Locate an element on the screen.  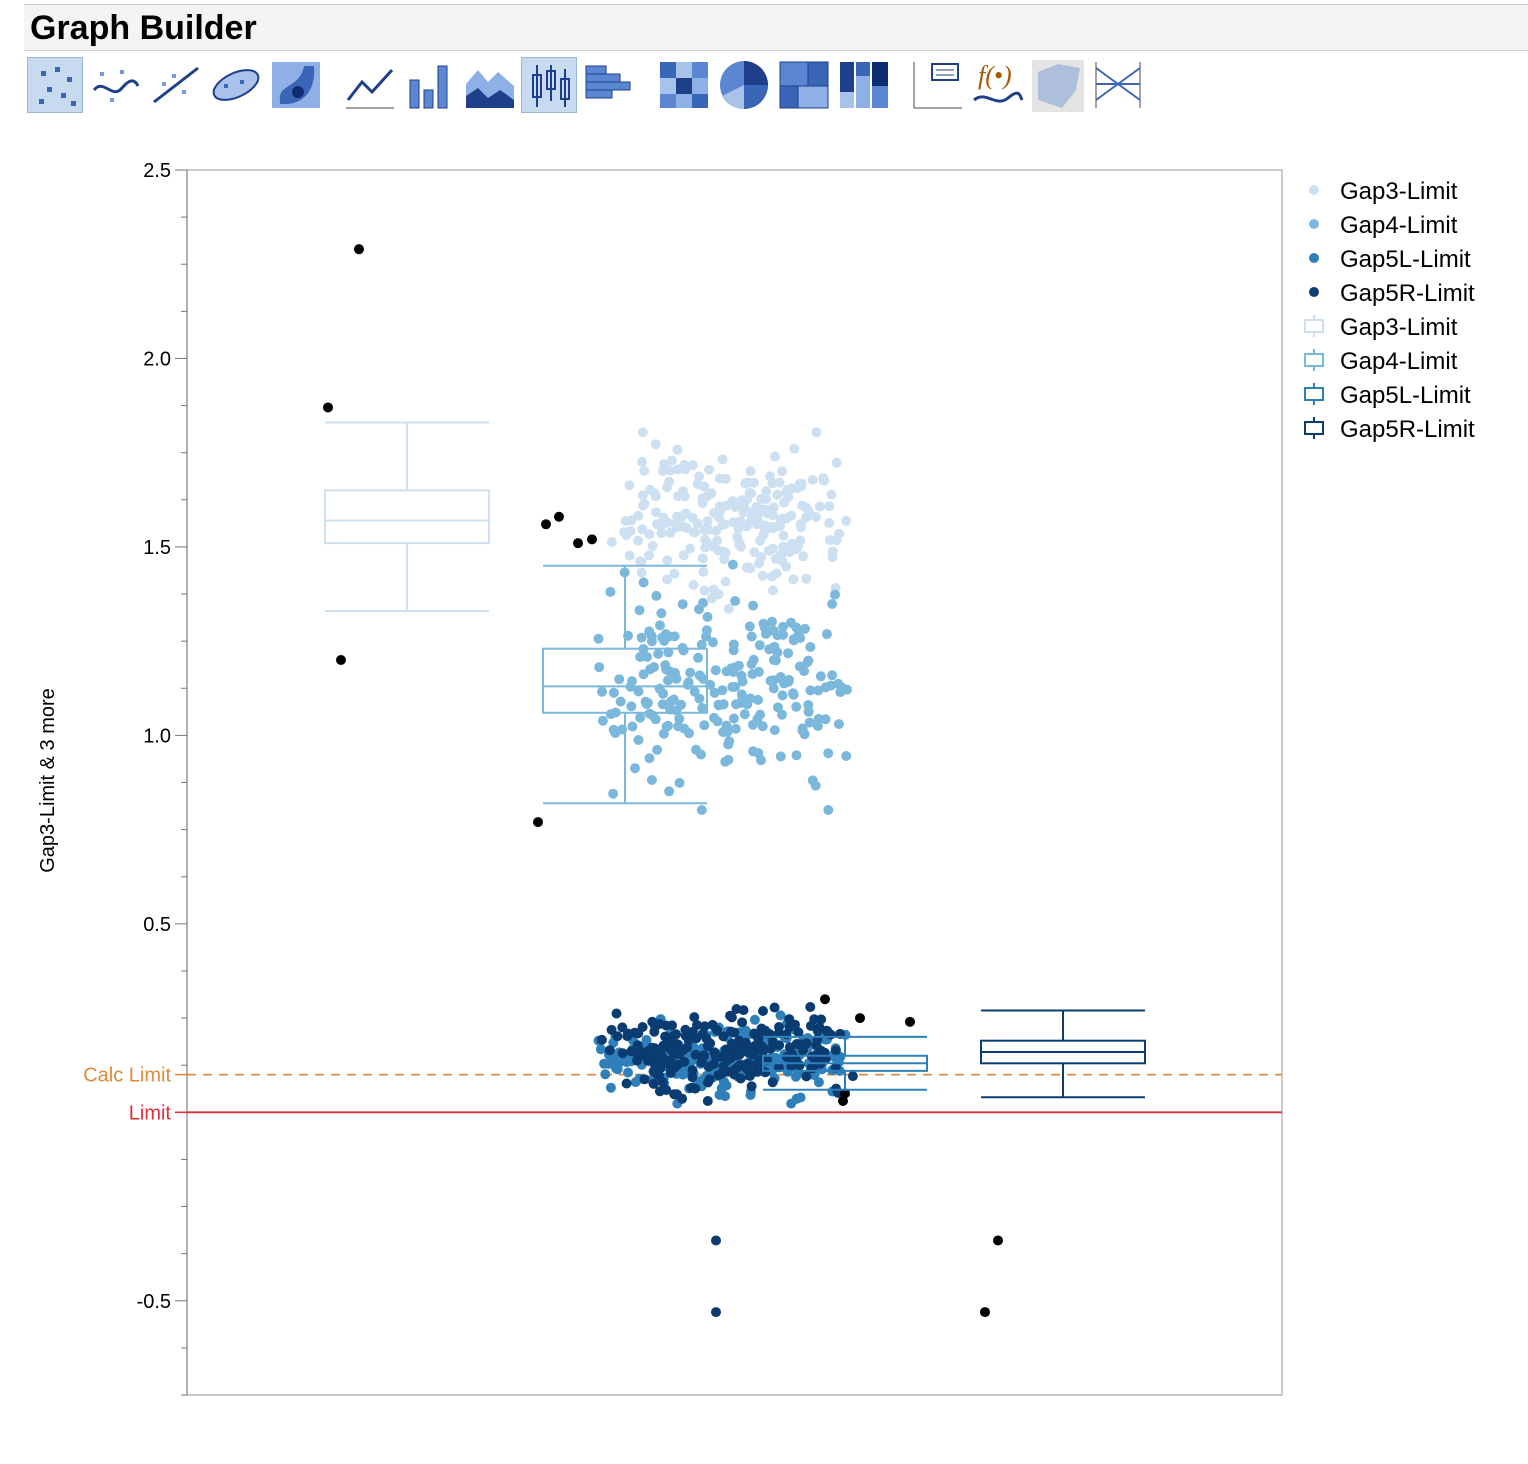
histogram-icon is located at coordinates (608, 82).